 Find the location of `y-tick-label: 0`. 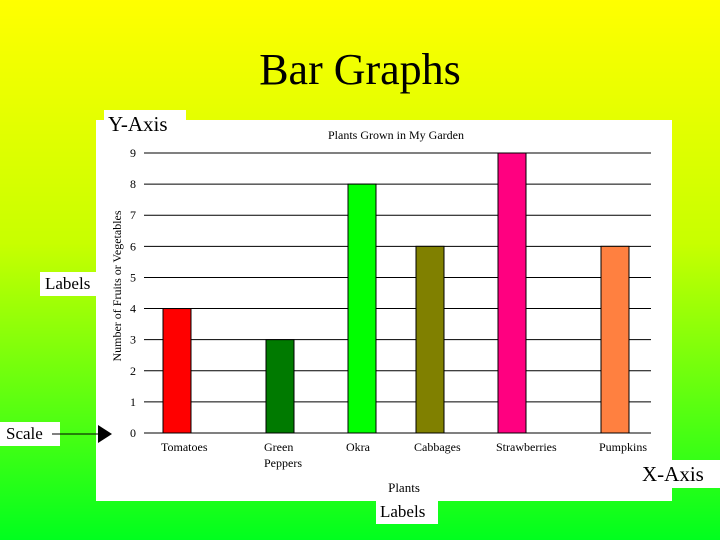

y-tick-label: 0 is located at coordinates (133, 433).